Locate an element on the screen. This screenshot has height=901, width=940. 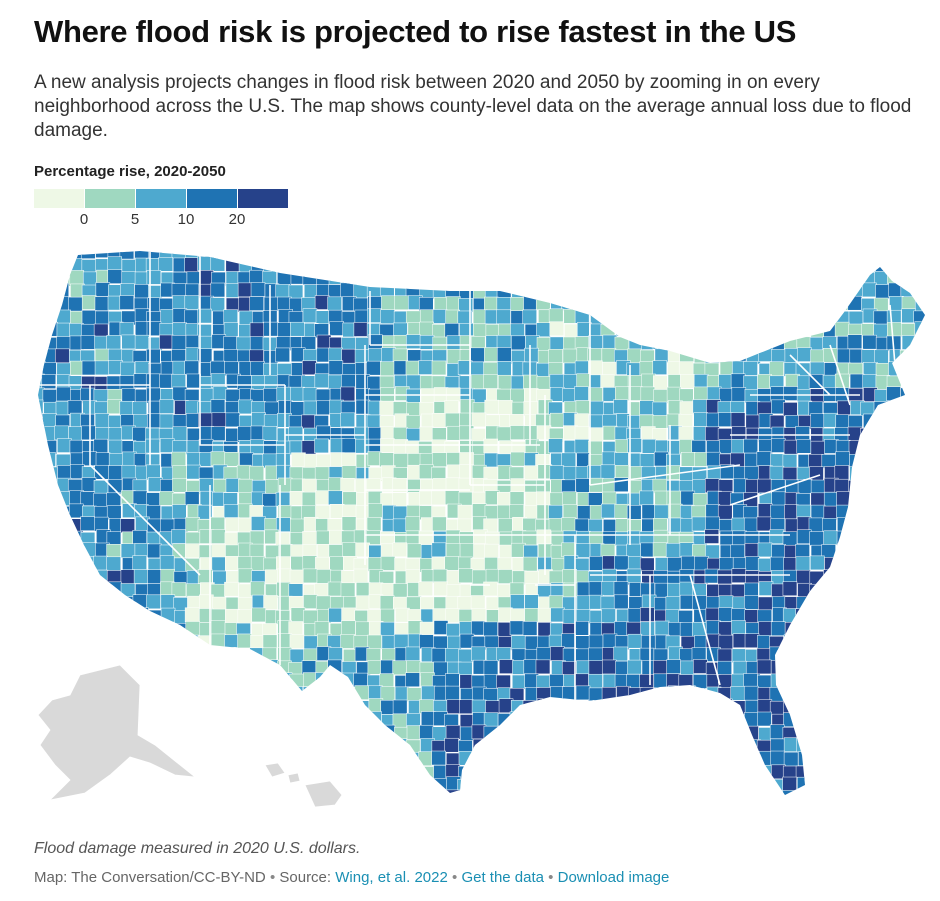
download-image-link: Download image is located at coordinates (613, 877).